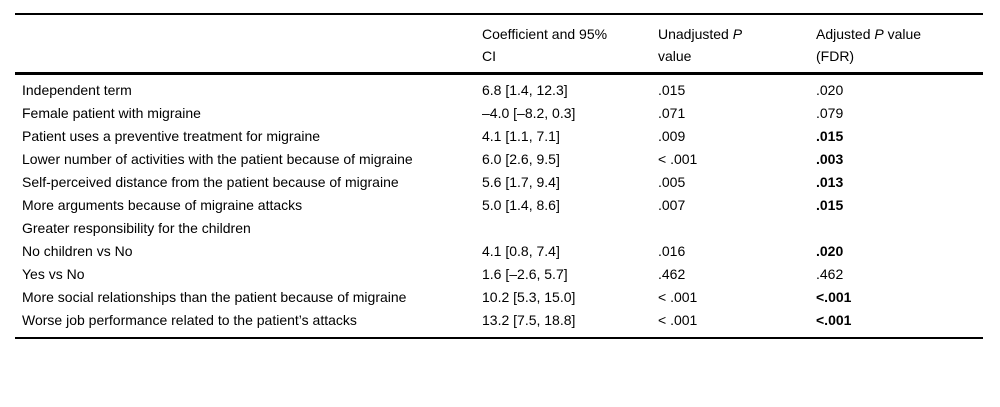 This screenshot has width=1000, height=407. I want to click on adjusted-p-cell, so click(896, 228).